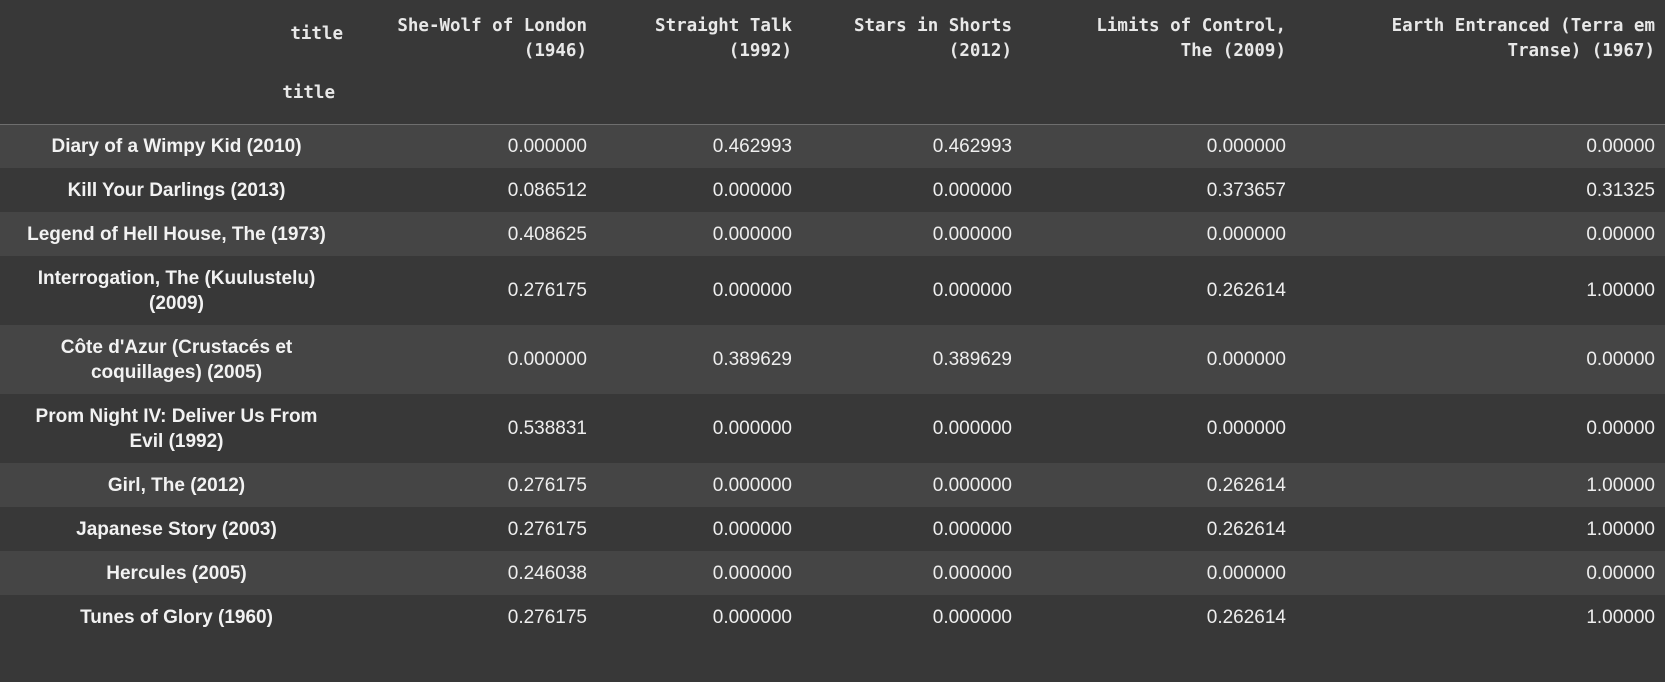 This screenshot has width=1665, height=682. I want to click on row-title-line: coquillages) (2005), so click(176, 372).